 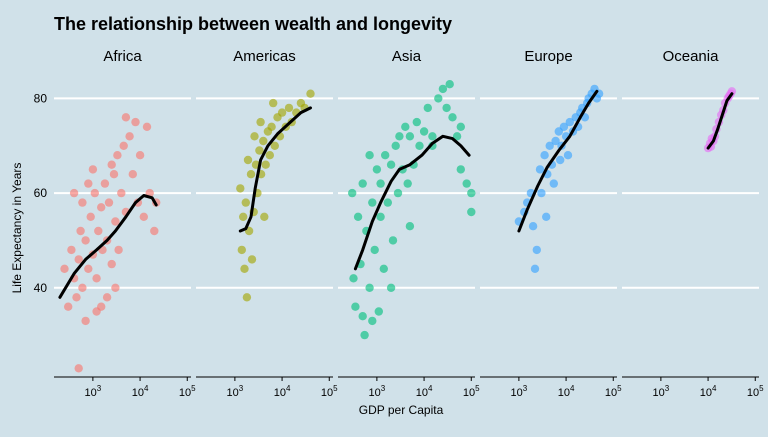 I want to click on y-tick-label-40: 40, so click(x=41, y=288).